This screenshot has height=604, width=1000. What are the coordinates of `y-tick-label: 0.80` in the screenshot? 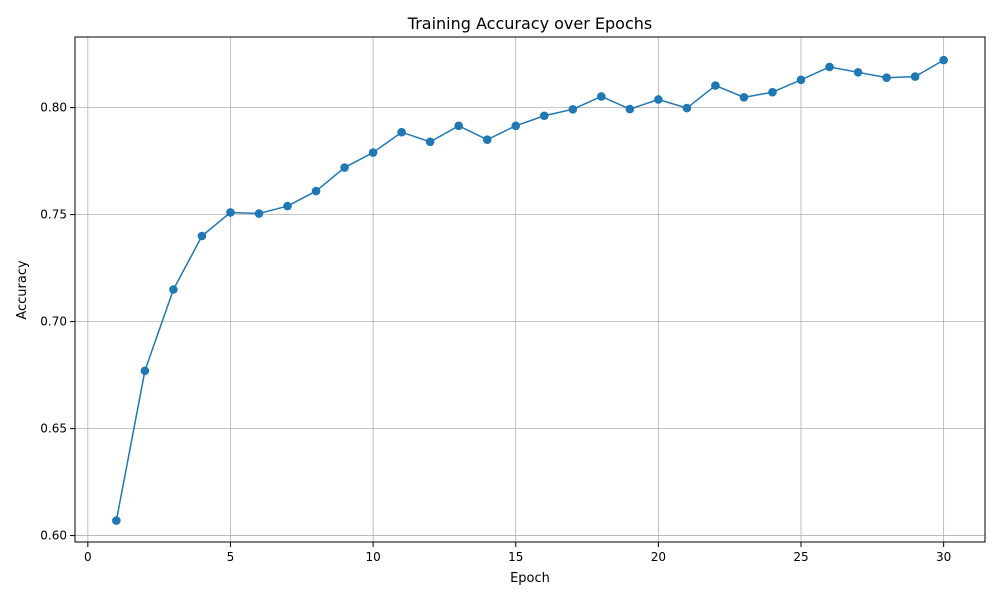 It's located at (53, 108).